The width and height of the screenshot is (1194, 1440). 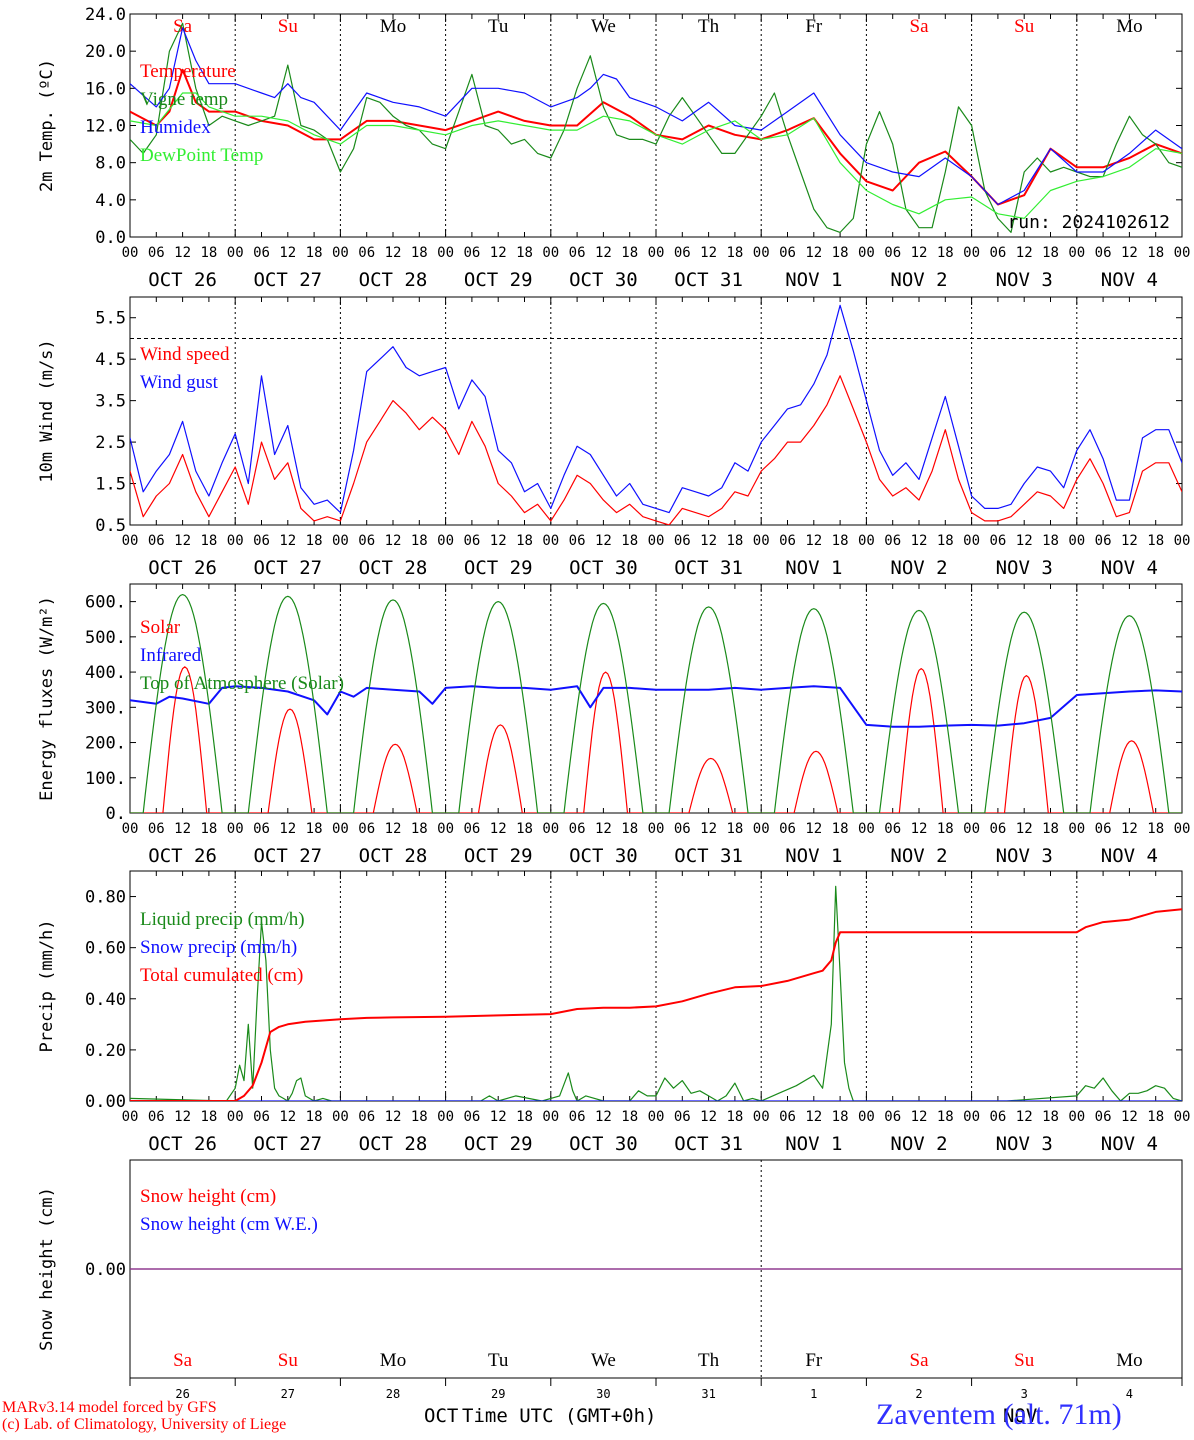 What do you see at coordinates (179, 382) in the screenshot?
I see `legend-item: Wind gust` at bounding box center [179, 382].